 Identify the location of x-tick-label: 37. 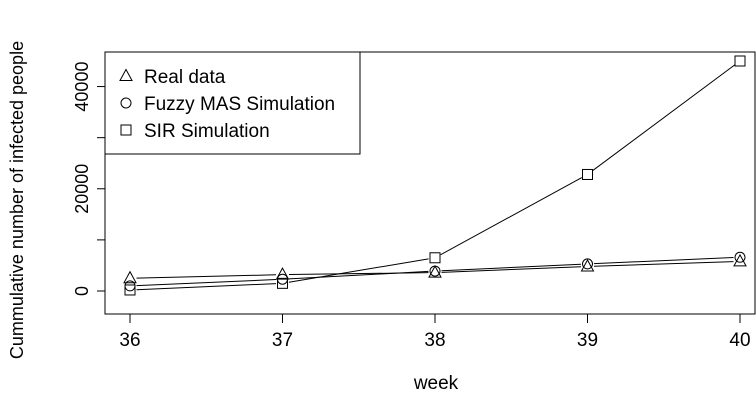
(282, 340).